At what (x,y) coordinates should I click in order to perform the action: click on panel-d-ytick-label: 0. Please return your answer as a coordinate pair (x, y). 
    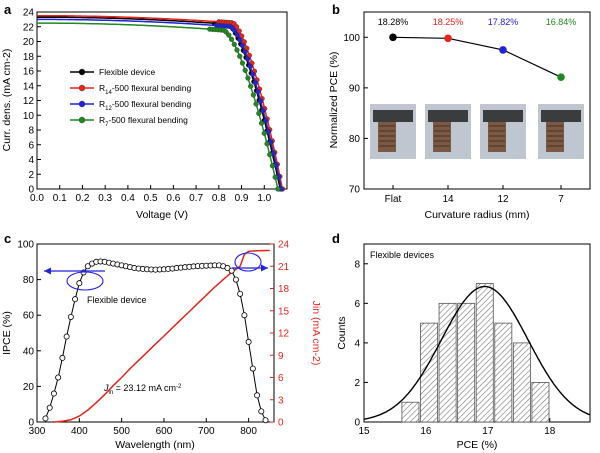
    Looking at the image, I should click on (357, 423).